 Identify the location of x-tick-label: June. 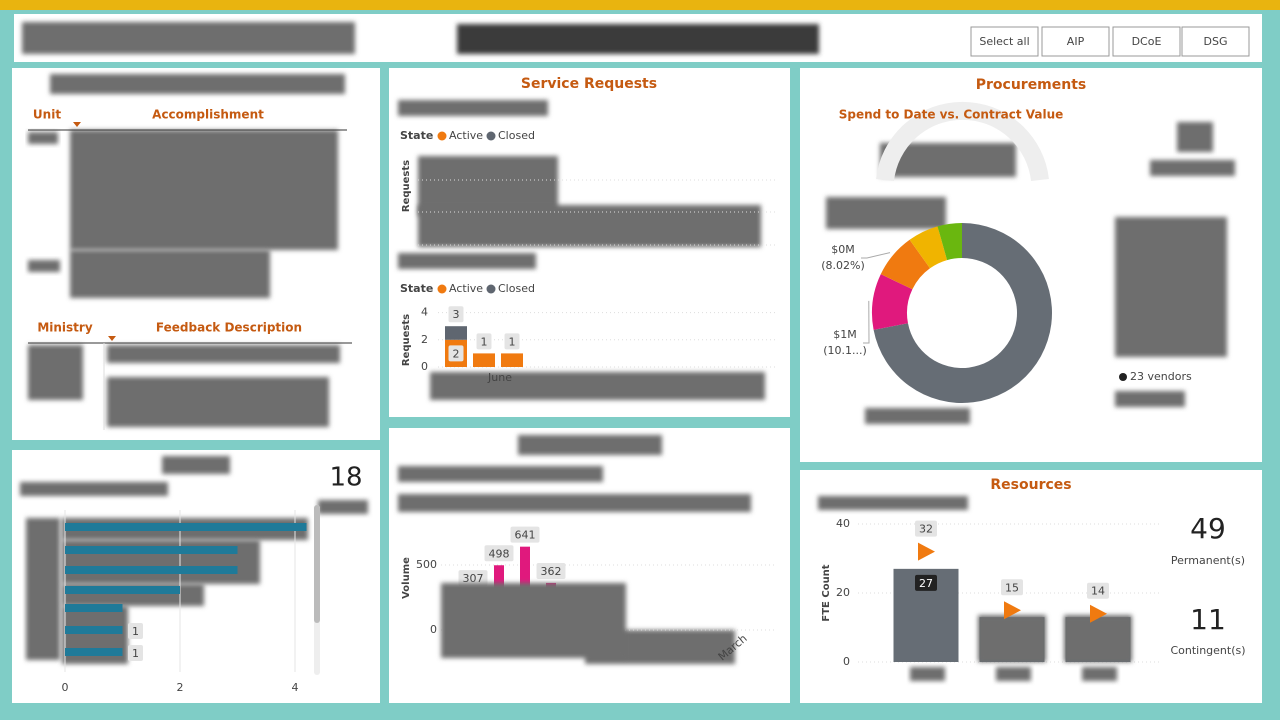
(499, 377).